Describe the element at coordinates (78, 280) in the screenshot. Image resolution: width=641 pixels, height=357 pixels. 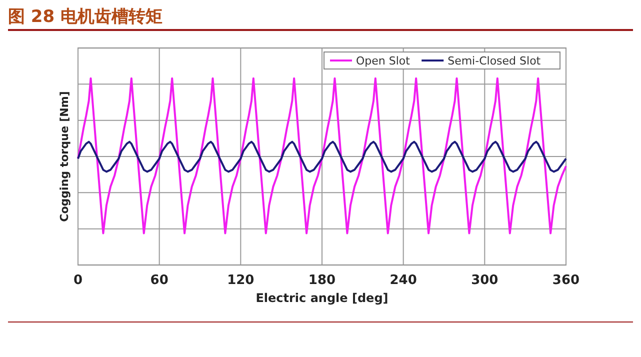
I see `x-tick-label: 0` at that location.